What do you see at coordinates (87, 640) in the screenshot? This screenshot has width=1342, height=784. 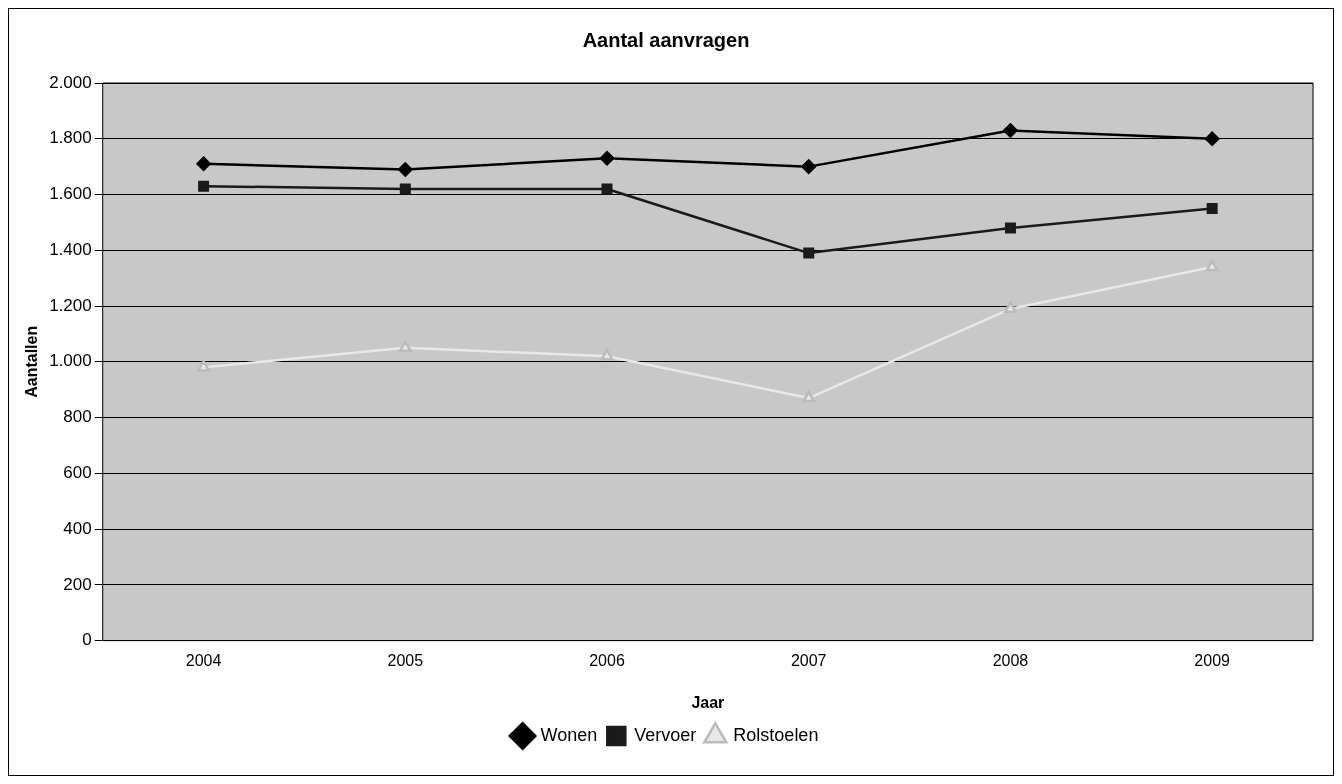 I see `y-tick-label: 0` at bounding box center [87, 640].